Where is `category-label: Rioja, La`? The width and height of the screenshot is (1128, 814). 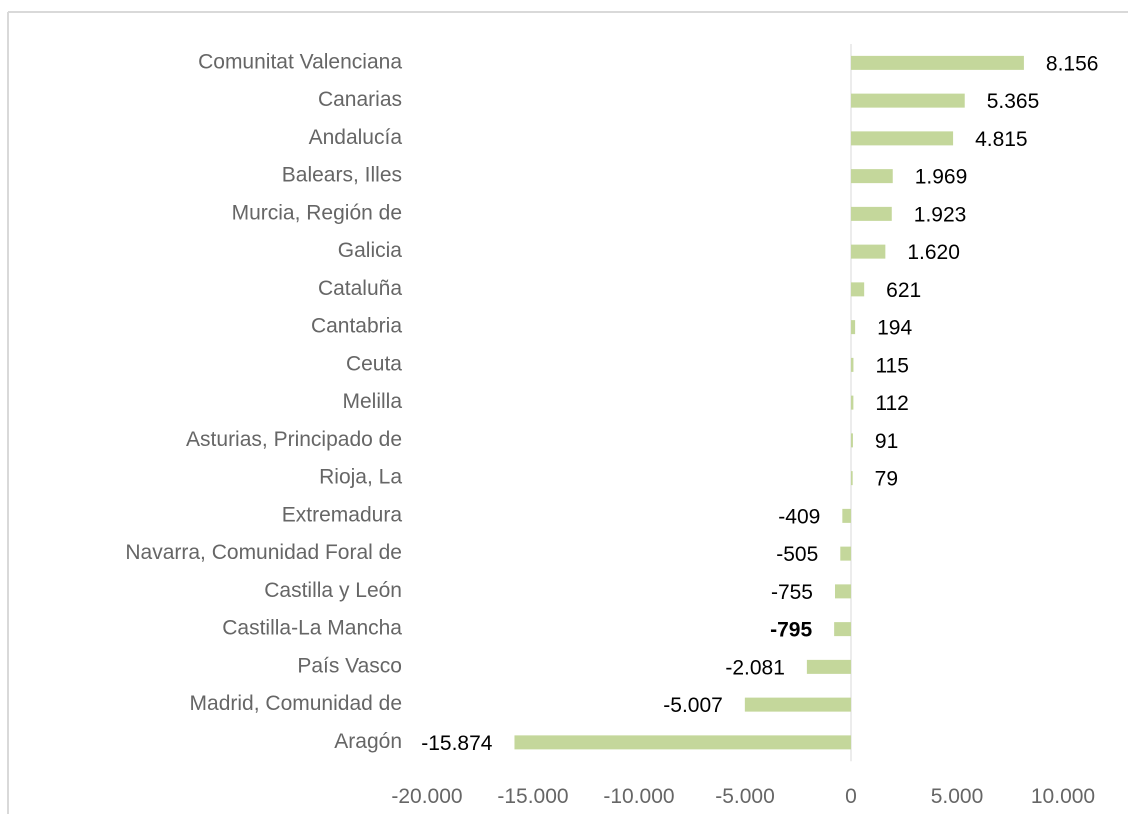
category-label: Rioja, La is located at coordinates (360, 477).